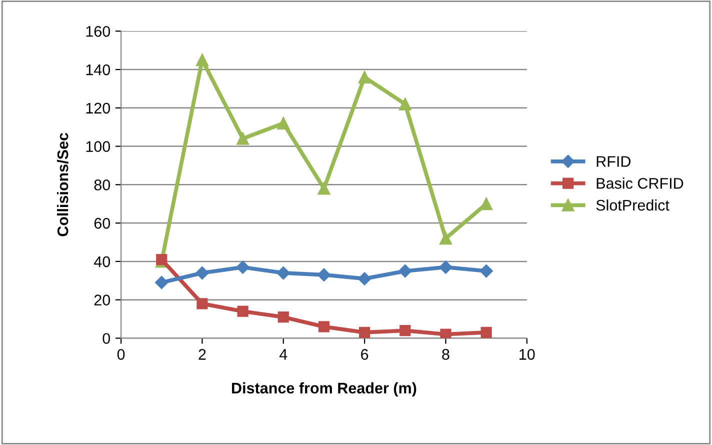 The width and height of the screenshot is (712, 445). Describe the element at coordinates (98, 31) in the screenshot. I see `y-tick-label: 160` at that location.